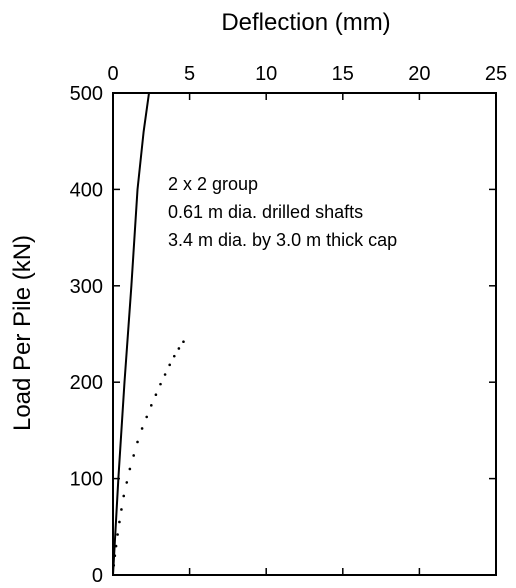  What do you see at coordinates (282, 240) in the screenshot?
I see `annotation-line: 3.4 m dia. by 3.0 m thick cap` at bounding box center [282, 240].